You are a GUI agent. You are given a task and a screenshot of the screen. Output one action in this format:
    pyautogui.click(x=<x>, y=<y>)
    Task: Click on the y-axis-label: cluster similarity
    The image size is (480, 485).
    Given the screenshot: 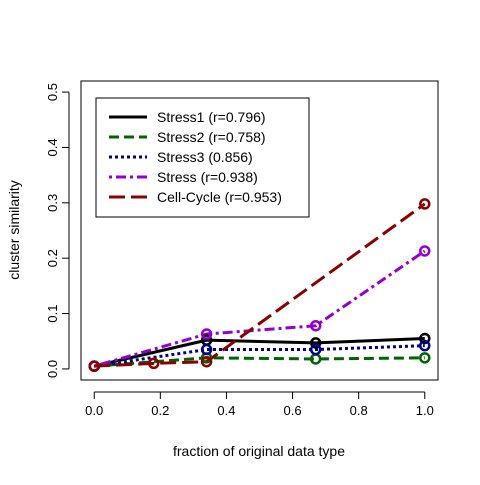 What is the action you would take?
    pyautogui.click(x=14, y=230)
    